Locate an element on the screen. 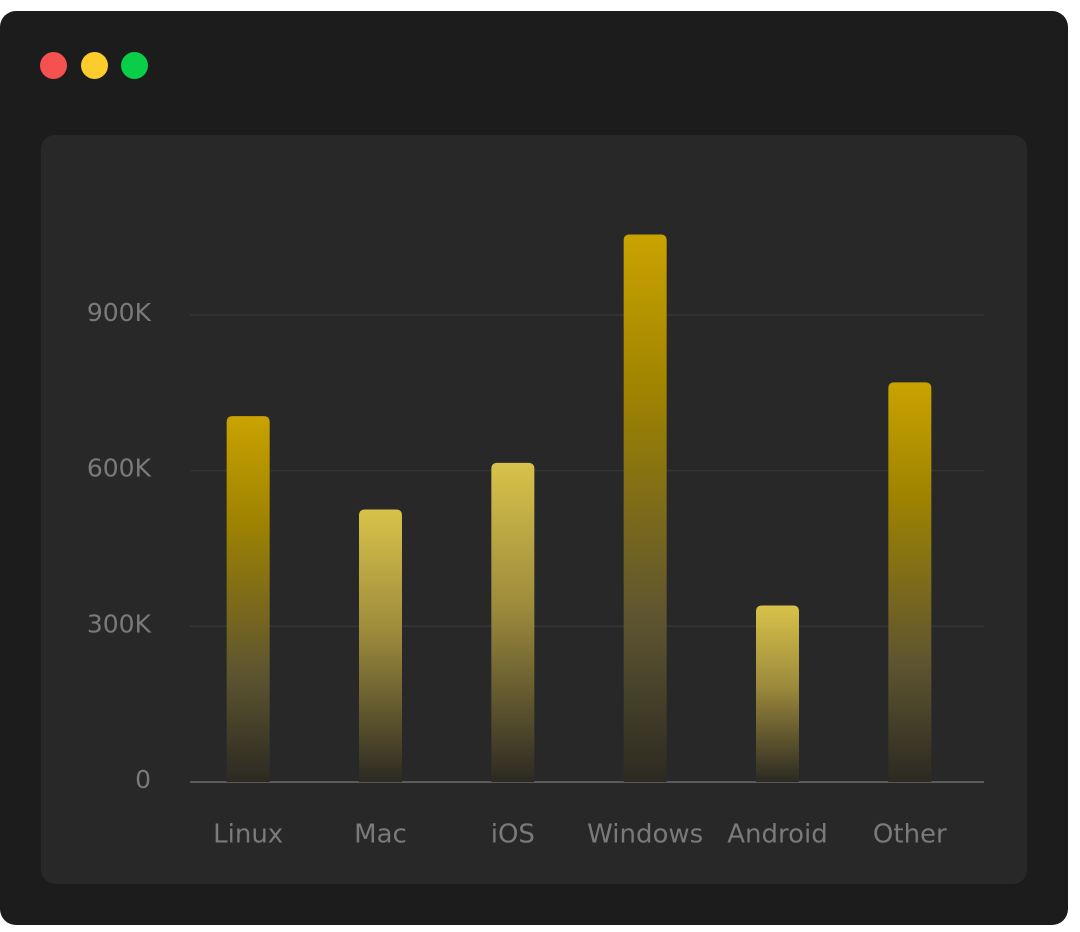 The image size is (1080, 932). y-tick-label: 0 is located at coordinates (143, 779).